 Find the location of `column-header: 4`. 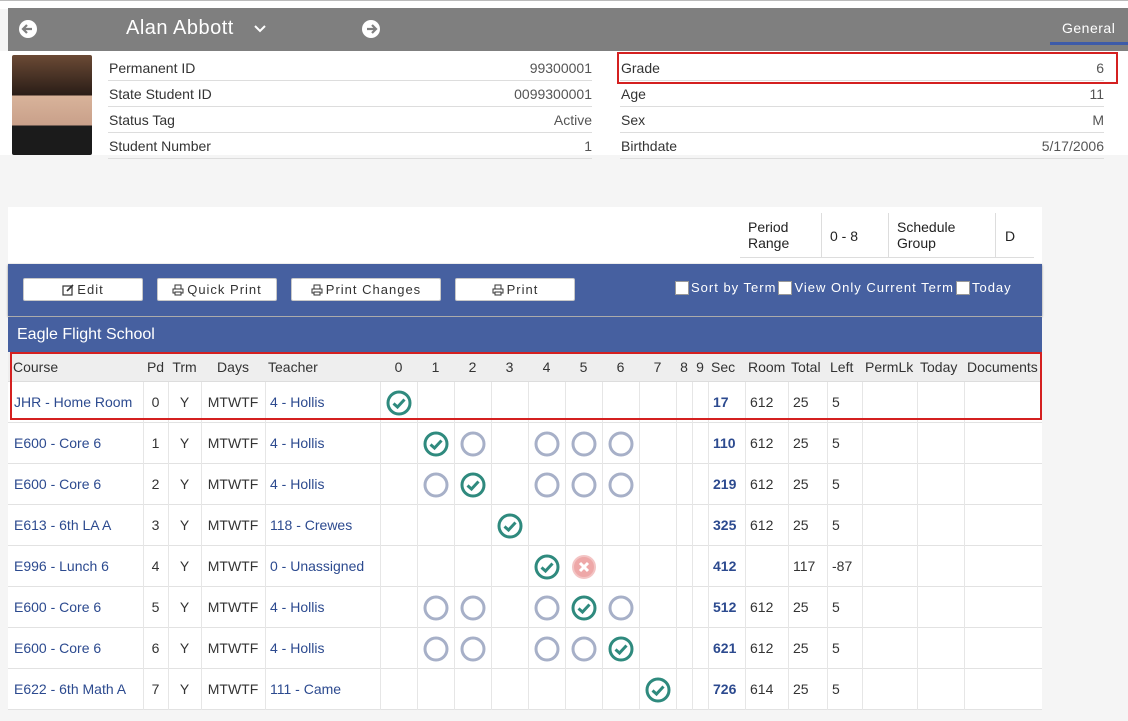

column-header: 4 is located at coordinates (546, 367).